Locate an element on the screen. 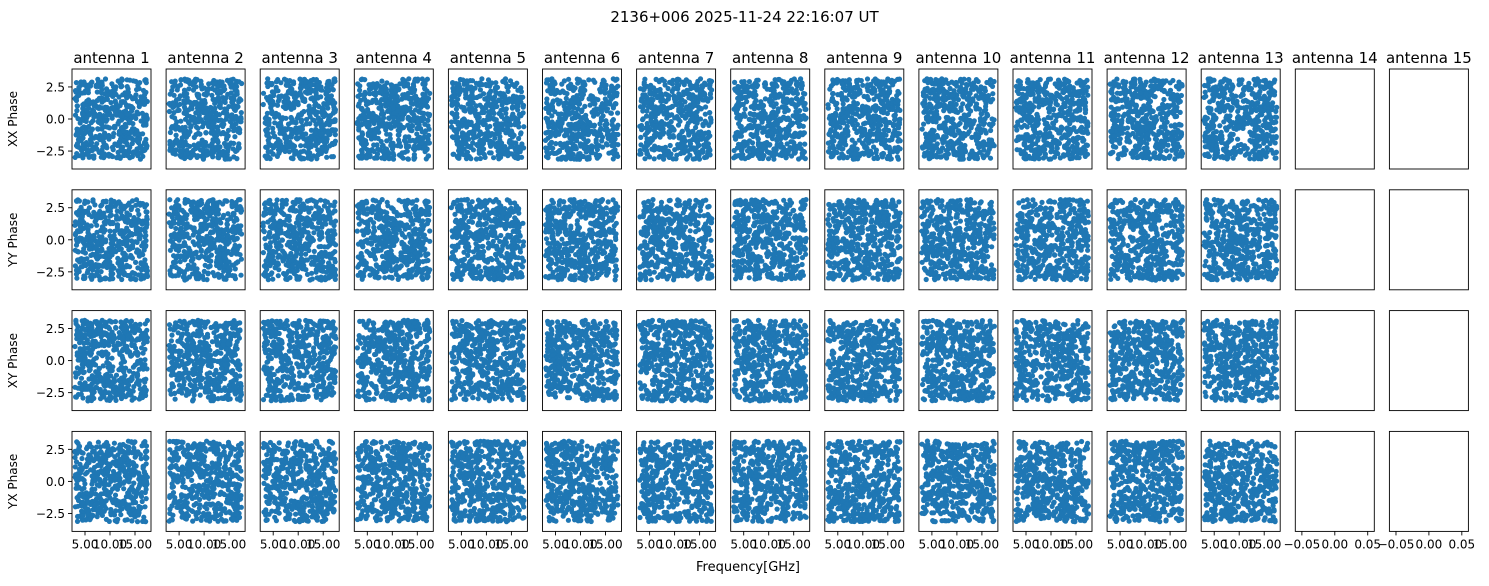 The image size is (1489, 586). ytick-label: −2.5 is located at coordinates (50, 152).